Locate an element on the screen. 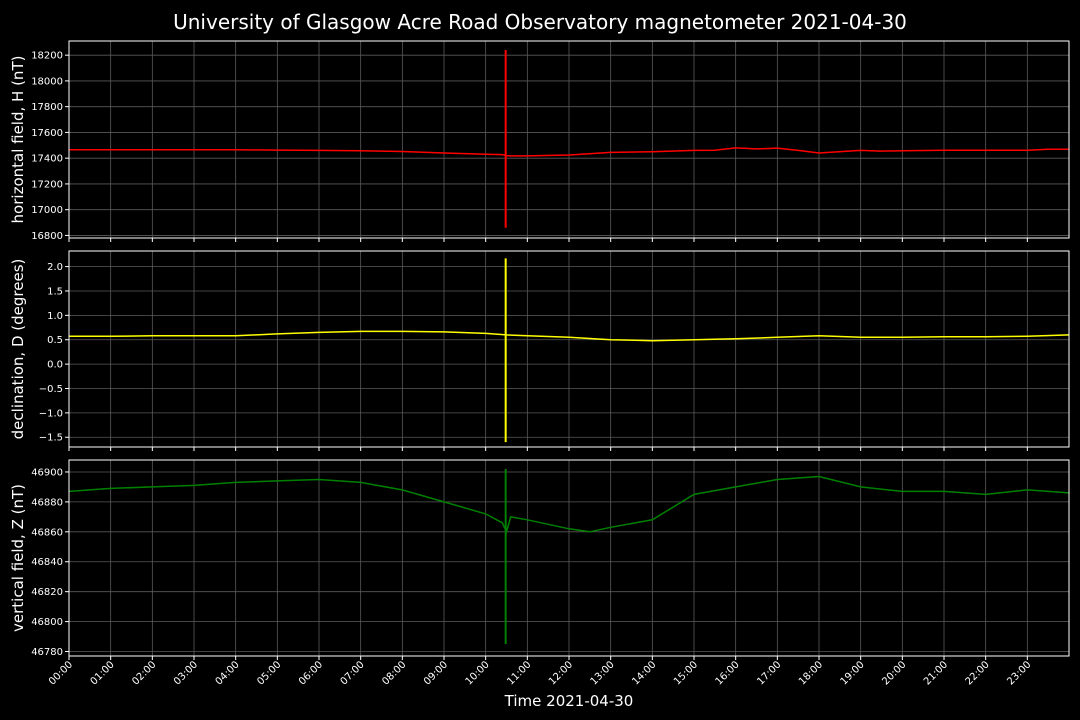 The height and width of the screenshot is (720, 1080). y-tick-label: 46780 is located at coordinates (47, 652).